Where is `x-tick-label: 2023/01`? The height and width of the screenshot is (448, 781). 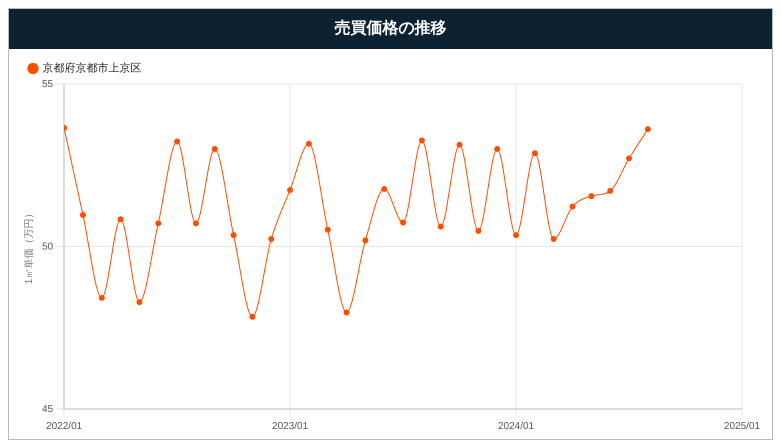 x-tick-label: 2023/01 is located at coordinates (290, 426).